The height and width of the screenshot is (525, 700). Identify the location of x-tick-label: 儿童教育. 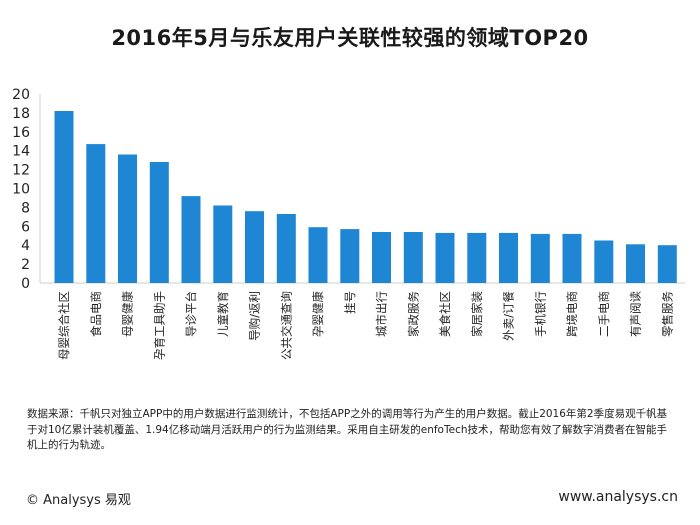
(223, 314).